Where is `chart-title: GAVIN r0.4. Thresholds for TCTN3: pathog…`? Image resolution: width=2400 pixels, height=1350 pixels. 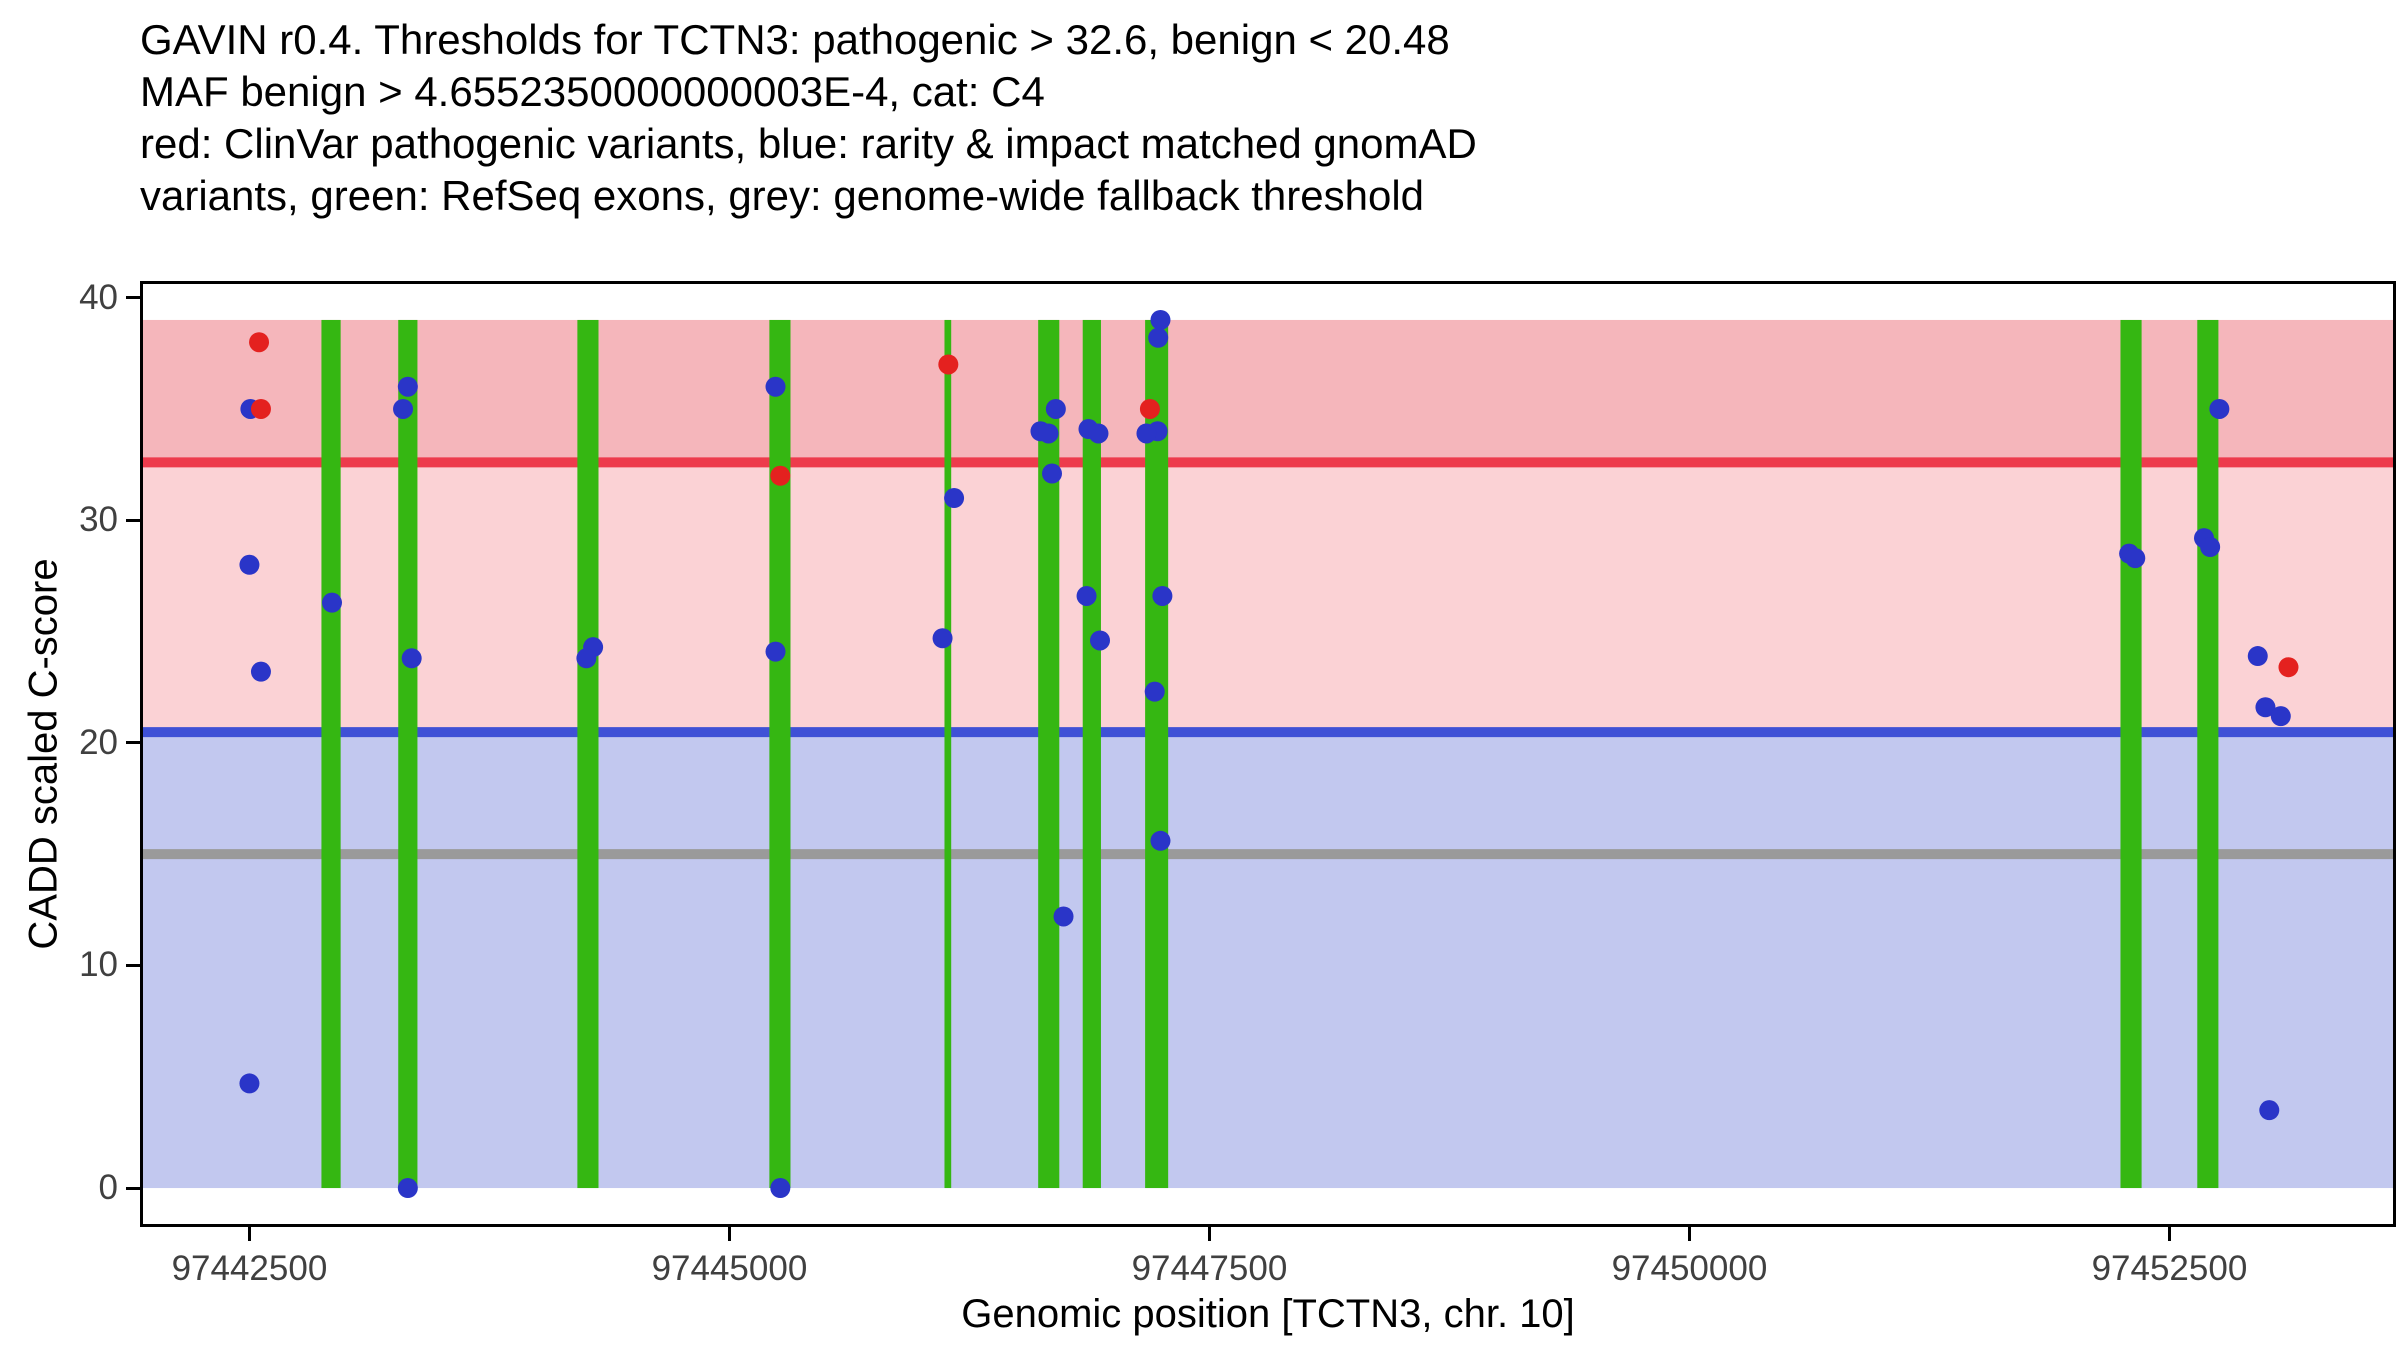 chart-title: GAVIN r0.4. Thresholds for TCTN3: pathog… is located at coordinates (808, 118).